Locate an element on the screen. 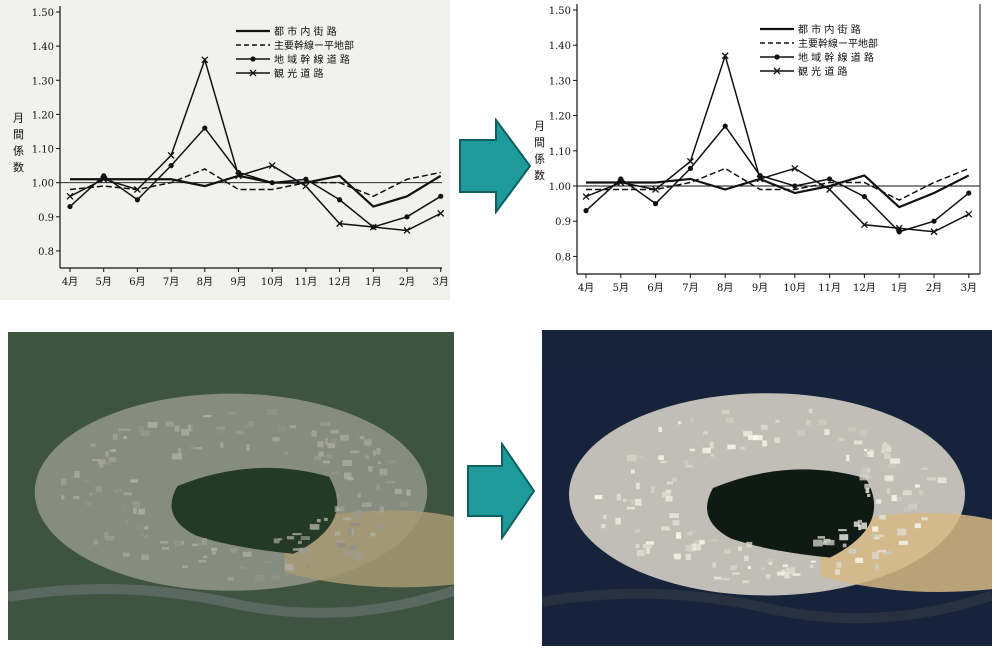 This screenshot has height=650, width=1000. central-hill is located at coordinates (254, 510).